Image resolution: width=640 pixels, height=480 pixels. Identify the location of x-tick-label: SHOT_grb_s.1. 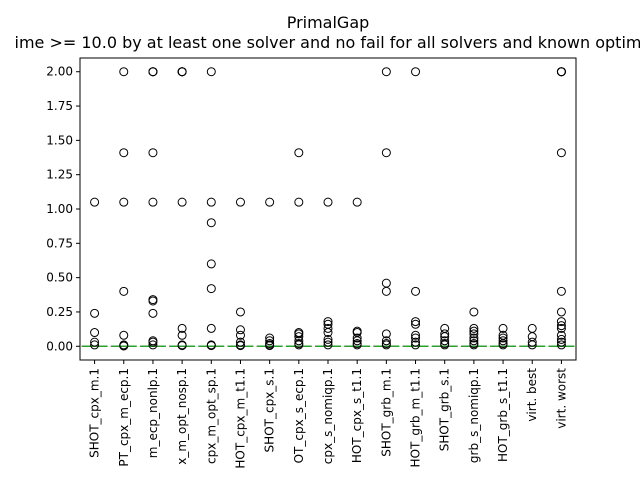
(445, 409).